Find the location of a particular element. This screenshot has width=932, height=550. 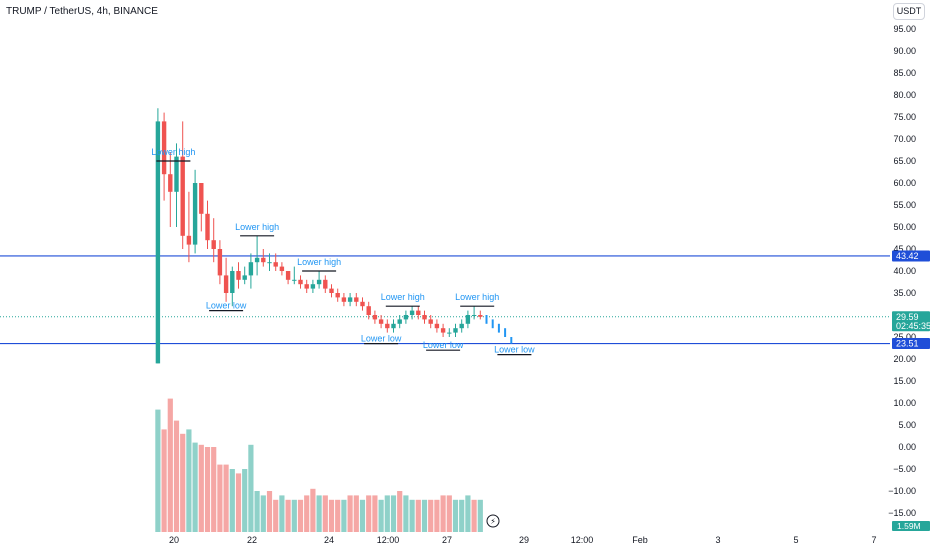

price-axis-label-text: 23.51 is located at coordinates (907, 344).